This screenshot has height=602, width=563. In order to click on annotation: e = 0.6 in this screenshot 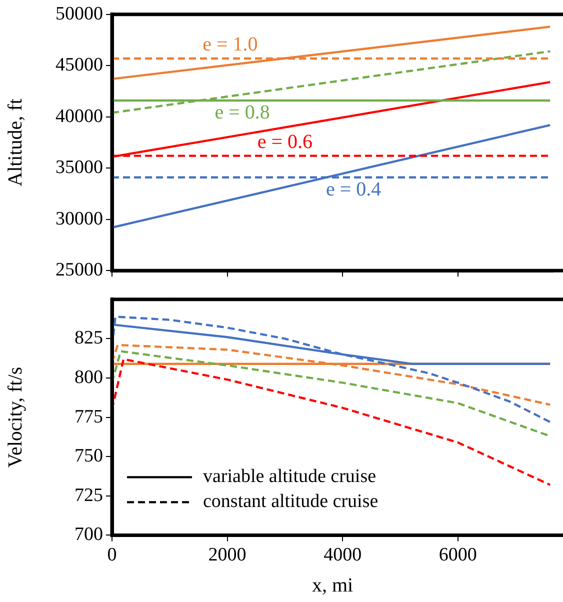, I will do `click(285, 142)`.